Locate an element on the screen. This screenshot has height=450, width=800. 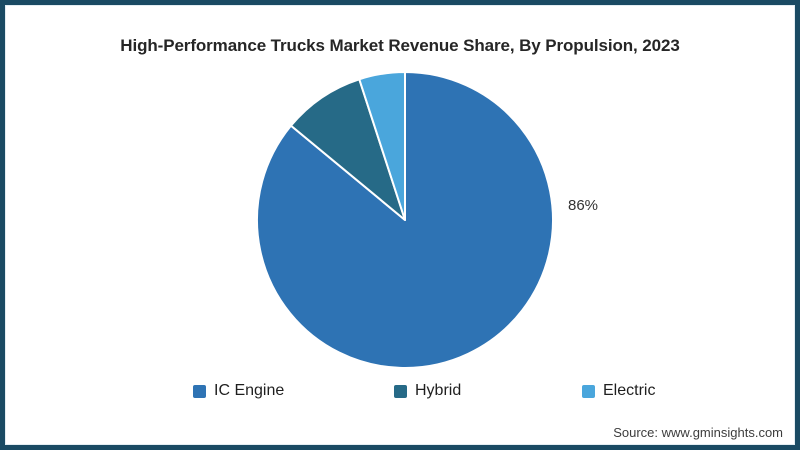
legend-label-hybrid: Hybrid is located at coordinates (438, 390).